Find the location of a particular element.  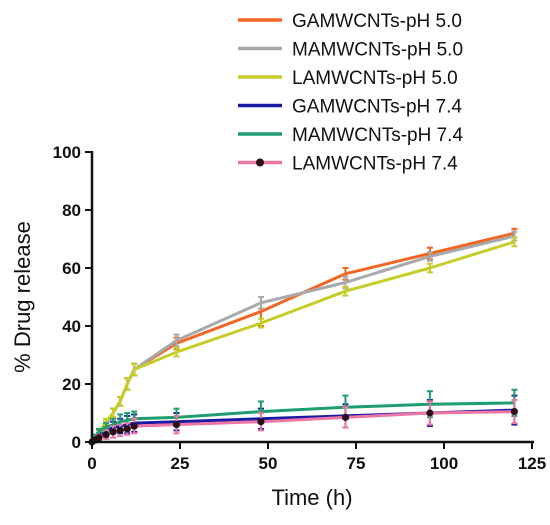

y-tick-label: 0 is located at coordinates (76, 442).